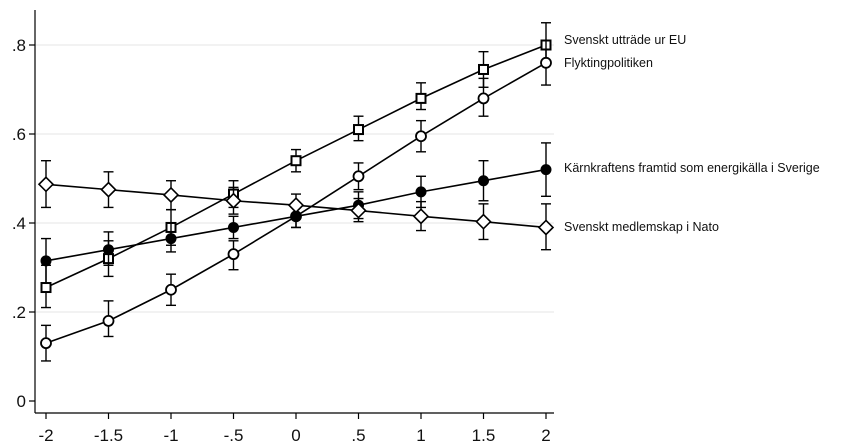  Describe the element at coordinates (19, 312) in the screenshot. I see `y-tick-label: .2` at that location.